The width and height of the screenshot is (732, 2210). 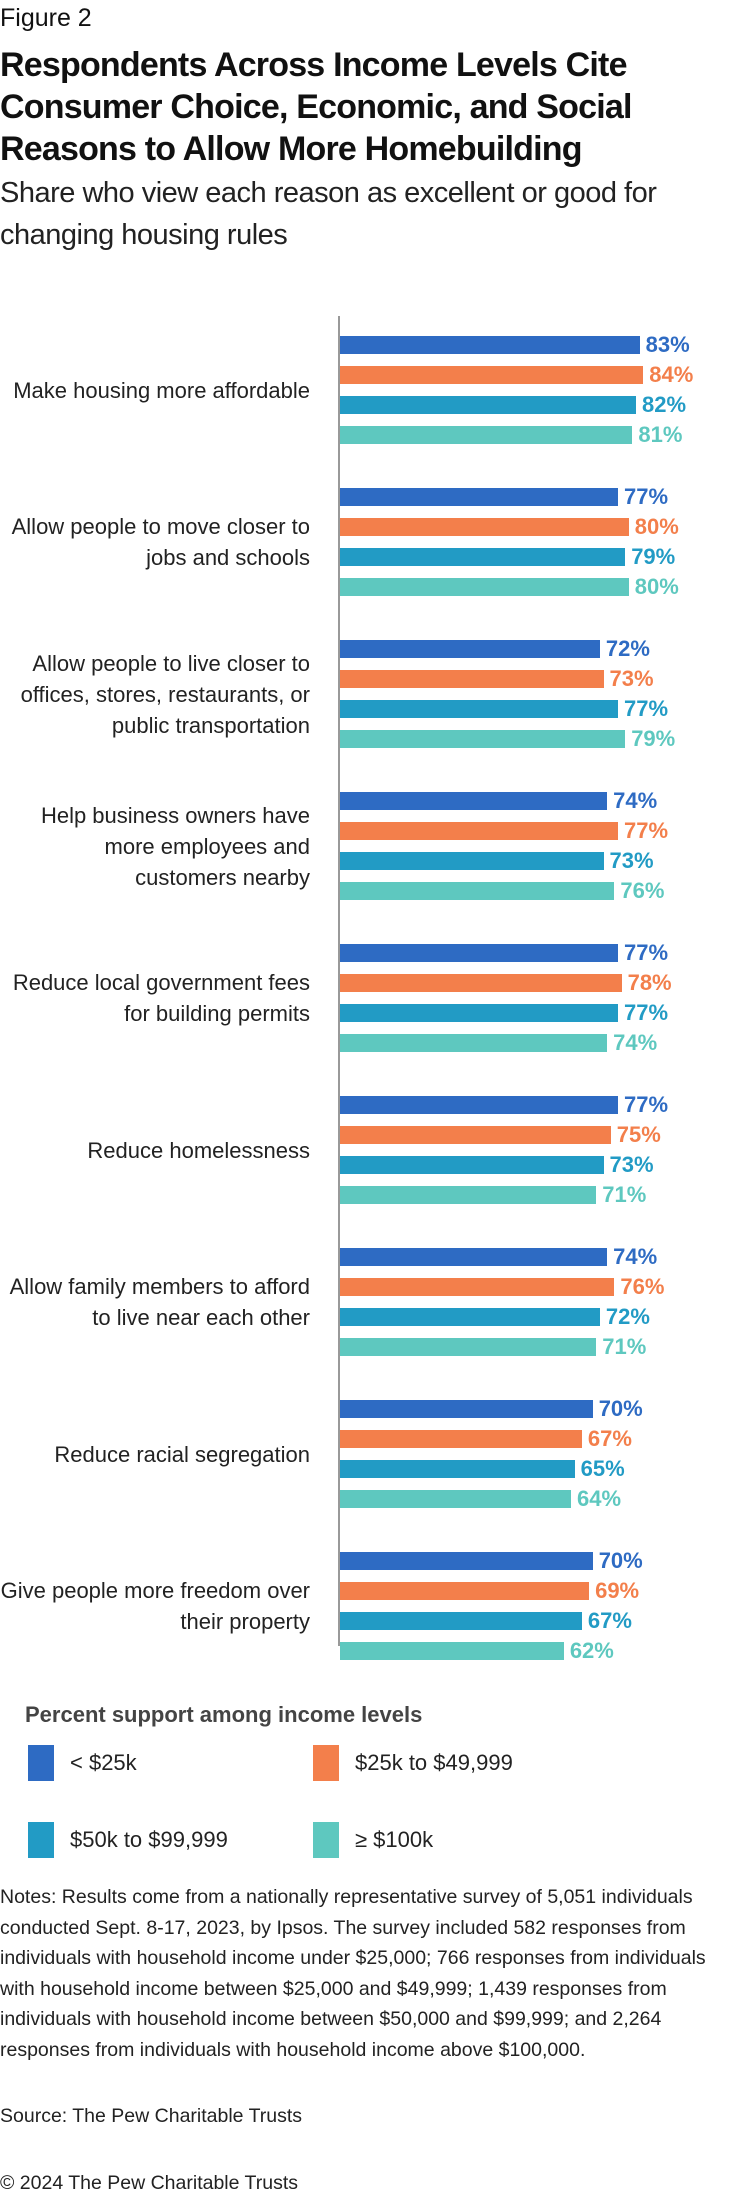 I want to click on data-label: 83%, so click(x=667, y=344).